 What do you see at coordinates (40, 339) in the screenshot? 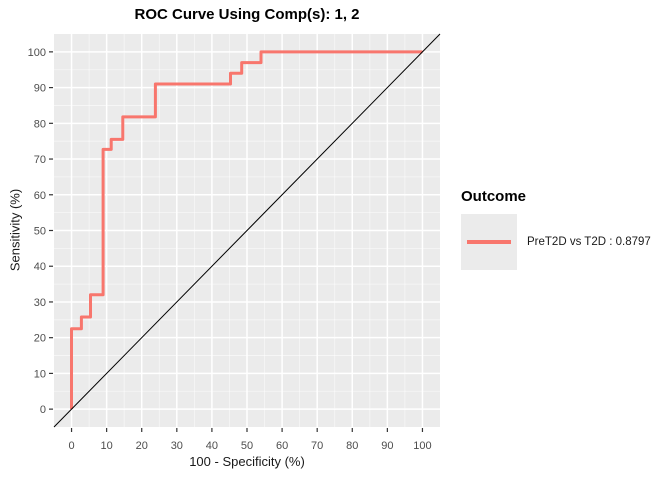
I see `y-tick-label: 20` at bounding box center [40, 339].